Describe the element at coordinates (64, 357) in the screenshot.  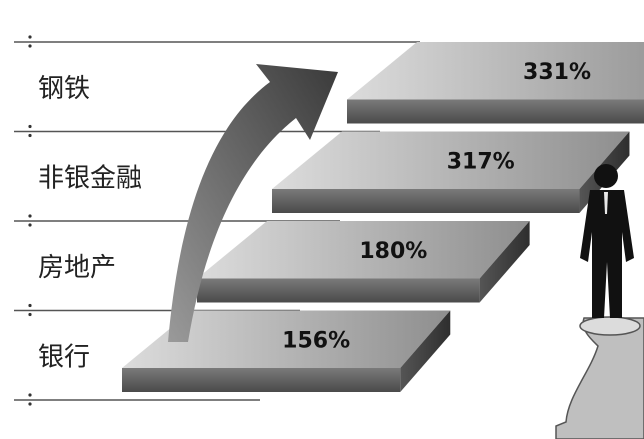
I see `category-label: 银行` at that location.